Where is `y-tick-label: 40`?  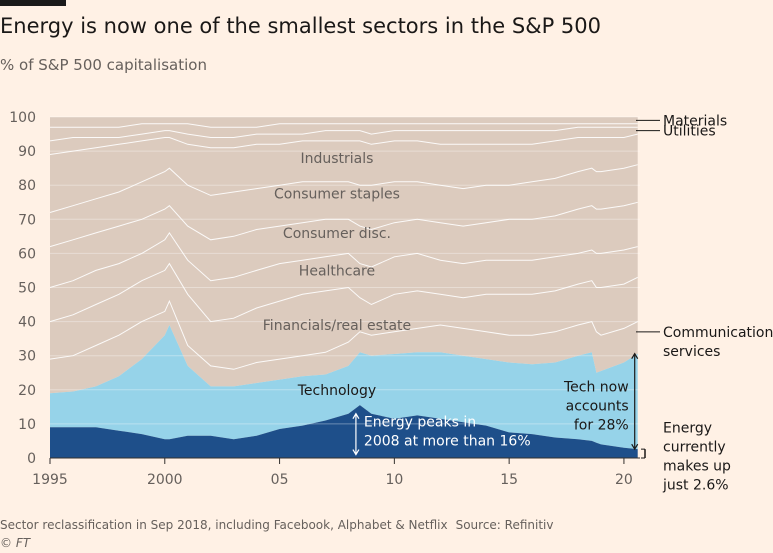 y-tick-label: 40 is located at coordinates (27, 323).